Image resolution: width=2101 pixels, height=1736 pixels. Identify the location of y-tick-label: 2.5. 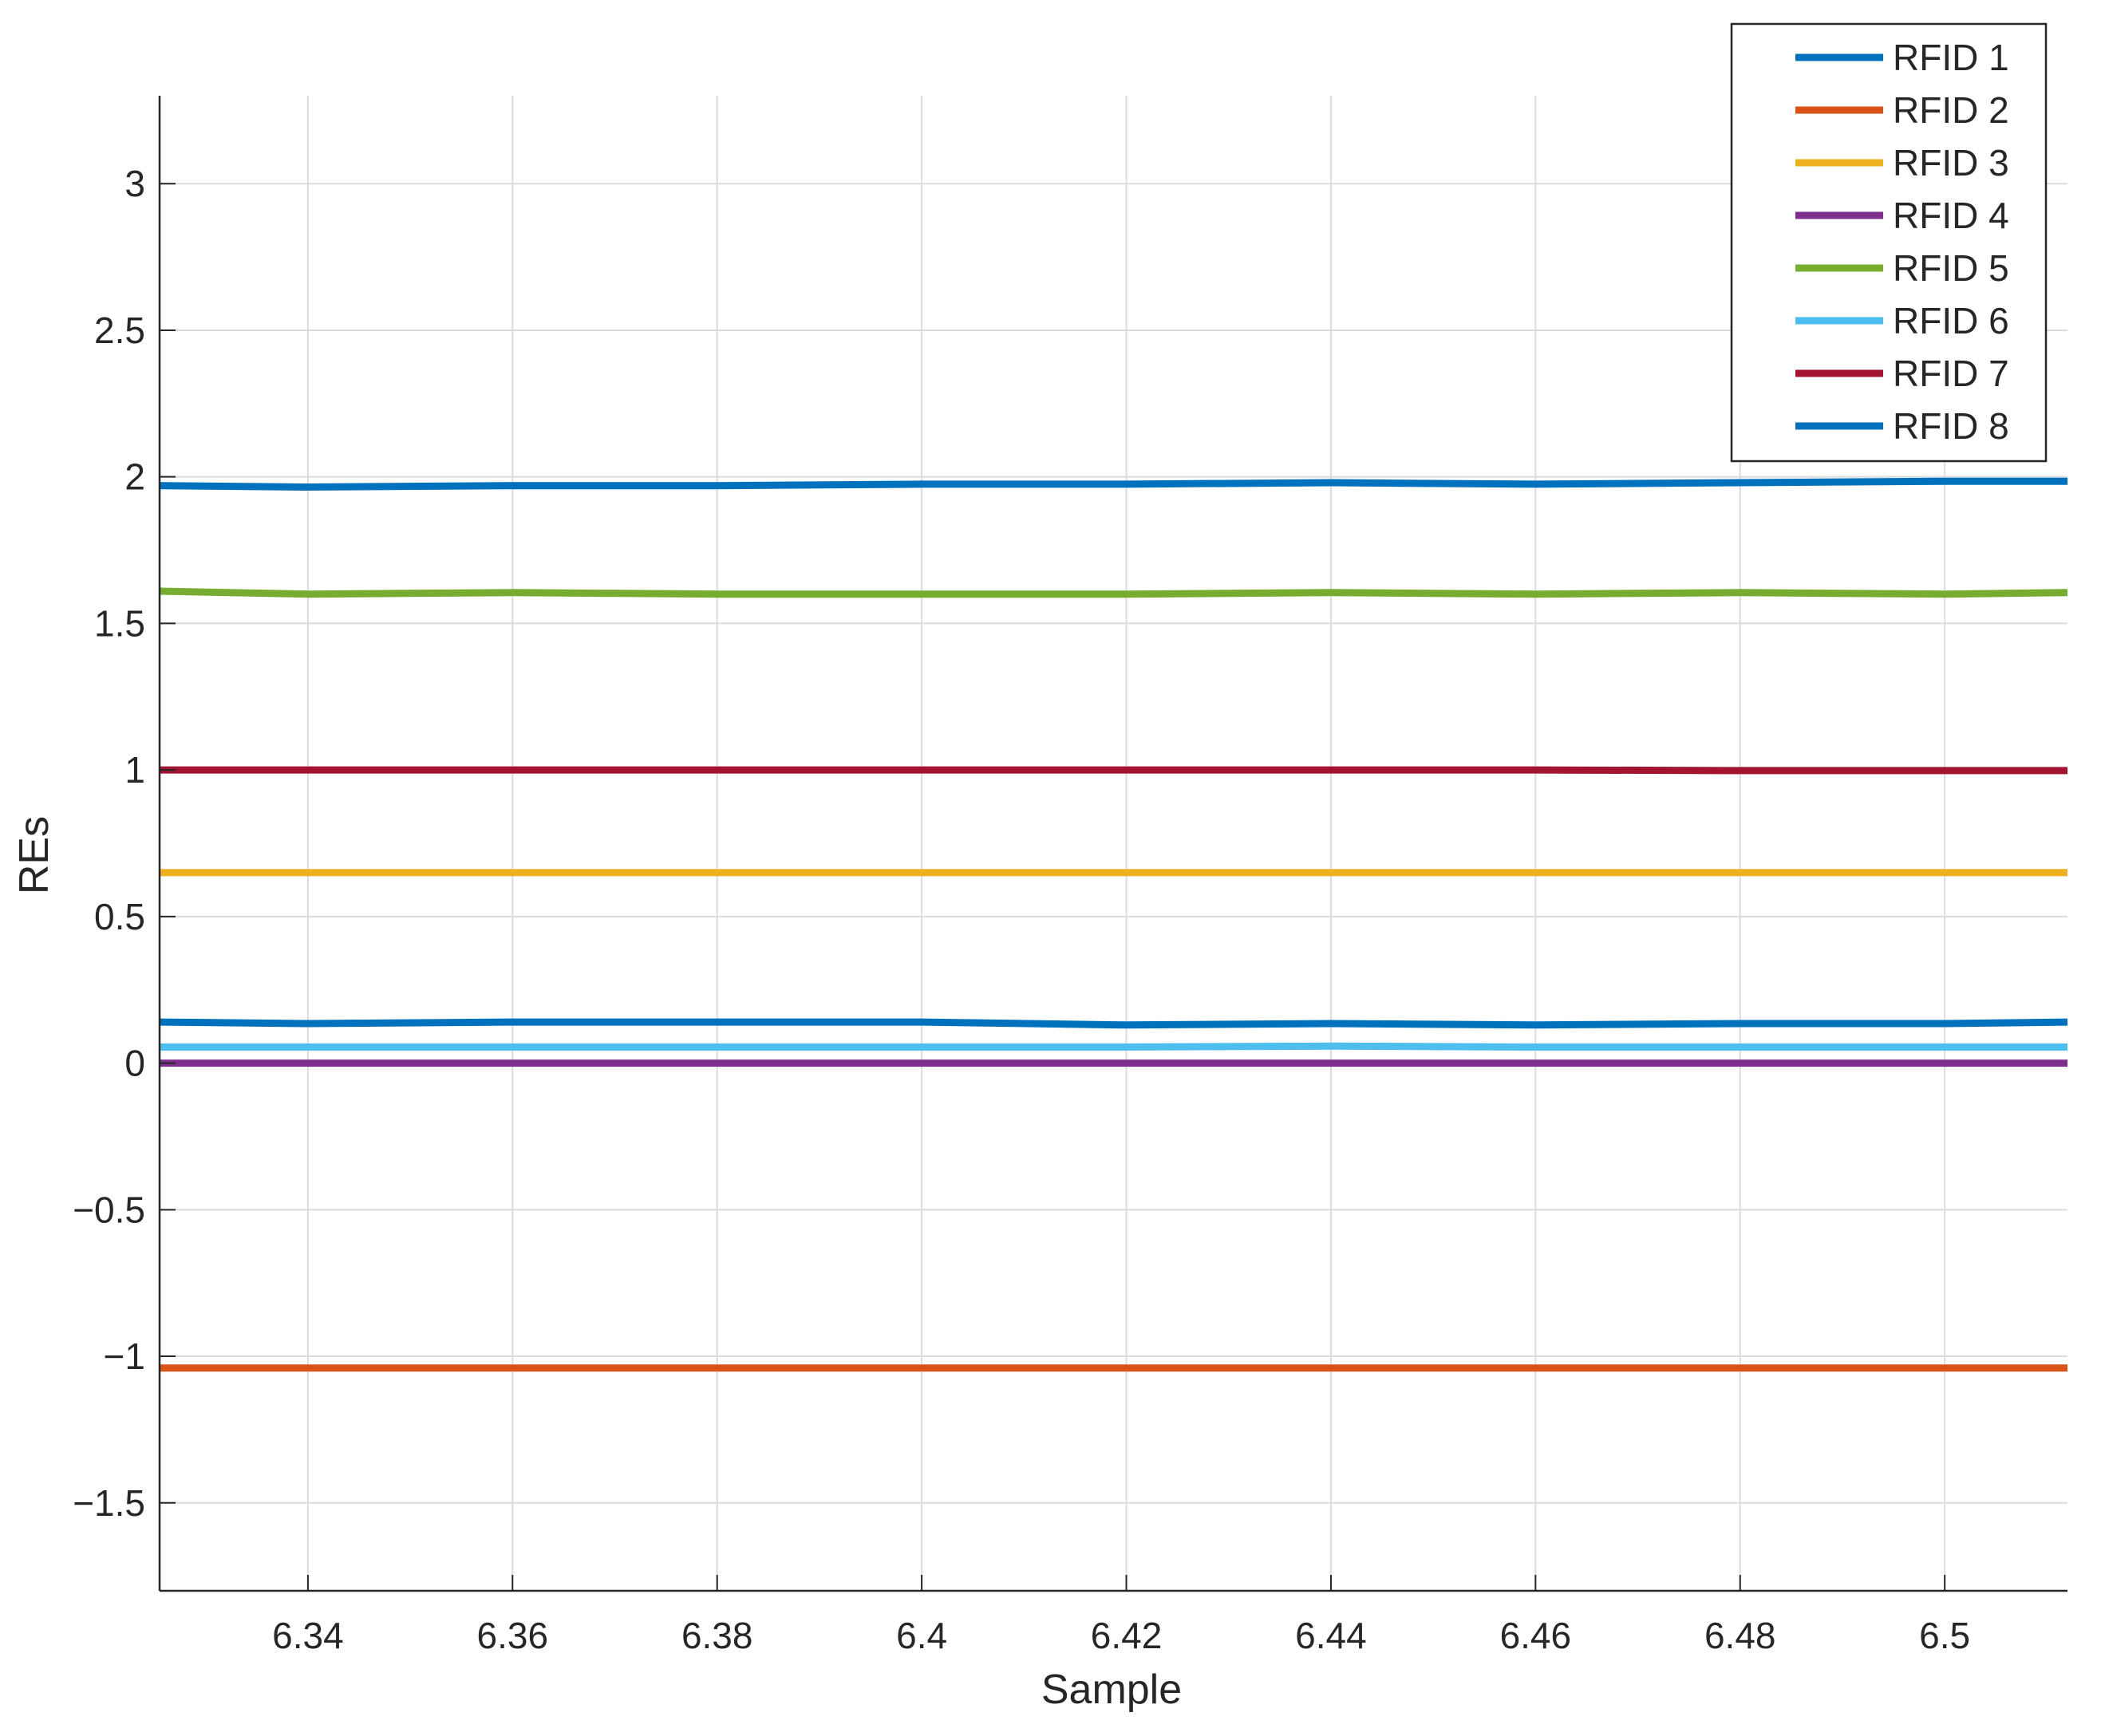
(120, 330).